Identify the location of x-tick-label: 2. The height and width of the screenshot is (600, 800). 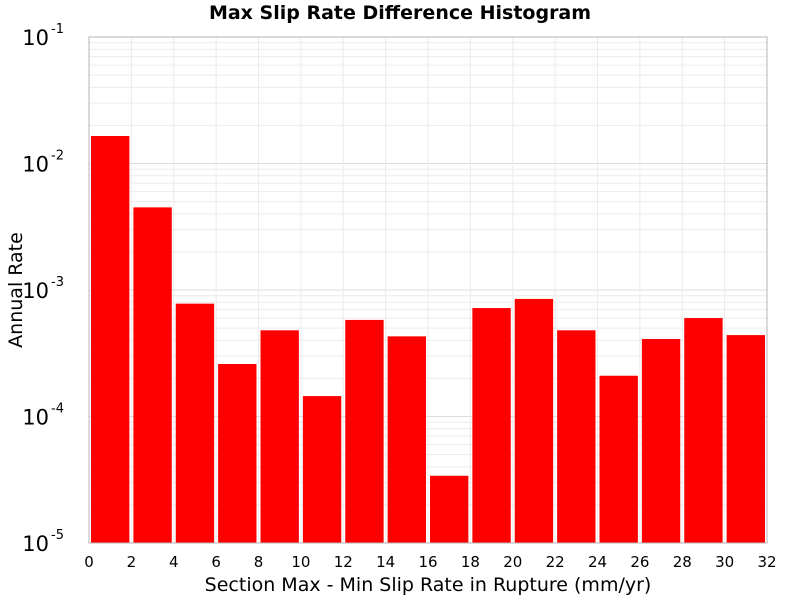
(132, 562).